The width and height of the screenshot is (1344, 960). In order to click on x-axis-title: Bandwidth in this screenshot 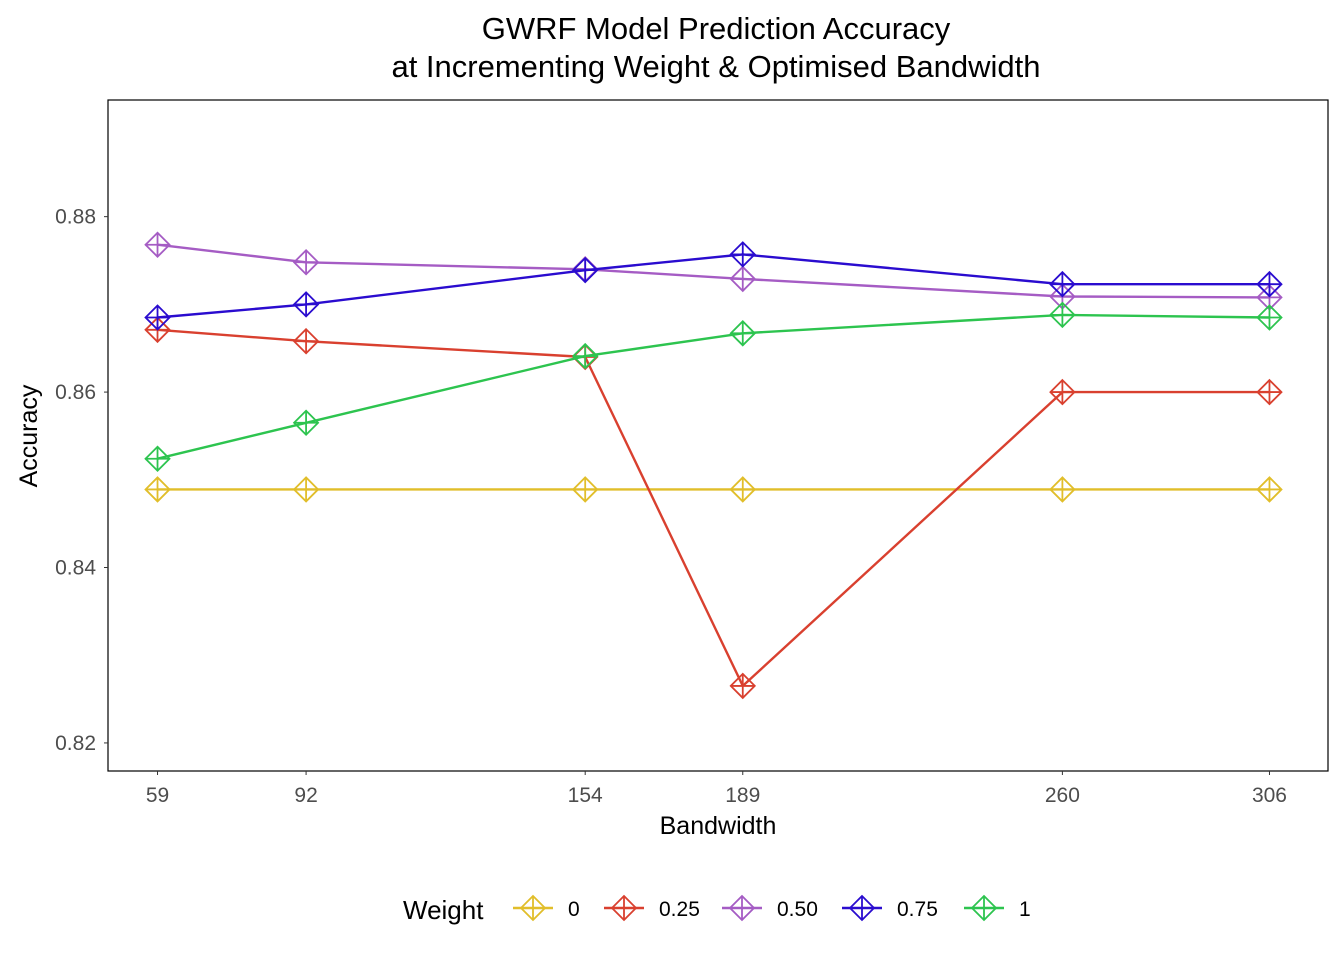, I will do `click(718, 826)`.